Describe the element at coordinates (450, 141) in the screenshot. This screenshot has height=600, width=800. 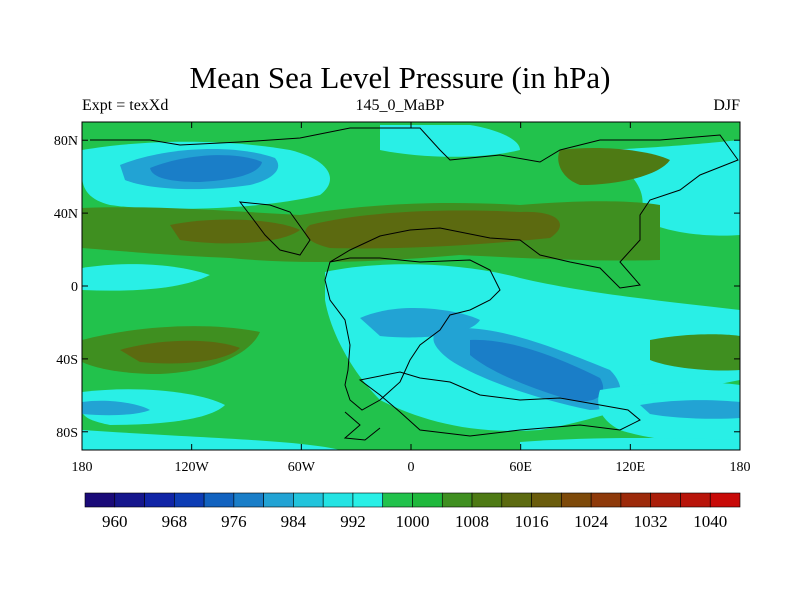
I see `arctic-low-zone` at that location.